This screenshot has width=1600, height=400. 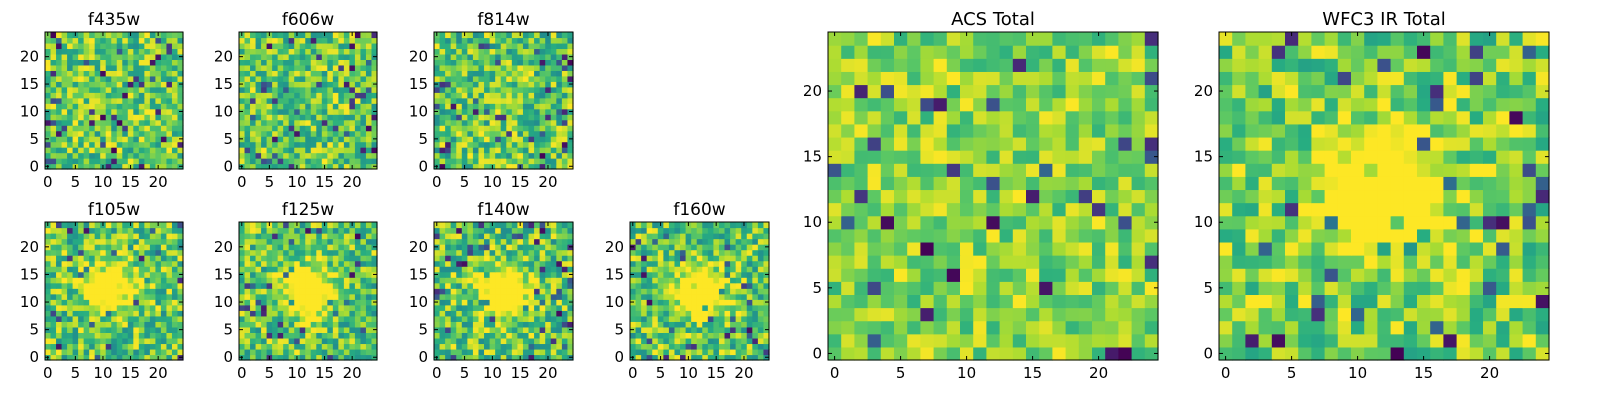 What do you see at coordinates (423, 357) in the screenshot?
I see `y-tick-label: 0` at bounding box center [423, 357].